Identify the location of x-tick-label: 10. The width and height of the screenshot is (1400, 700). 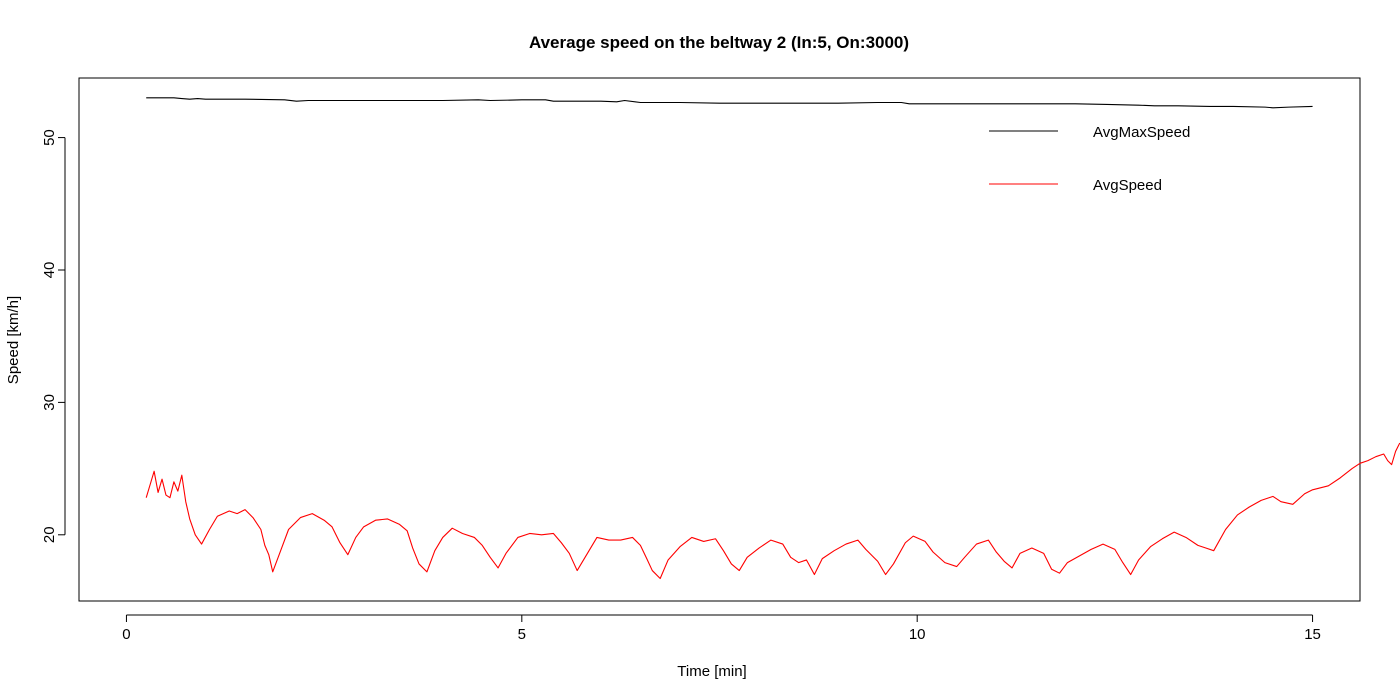
(917, 634).